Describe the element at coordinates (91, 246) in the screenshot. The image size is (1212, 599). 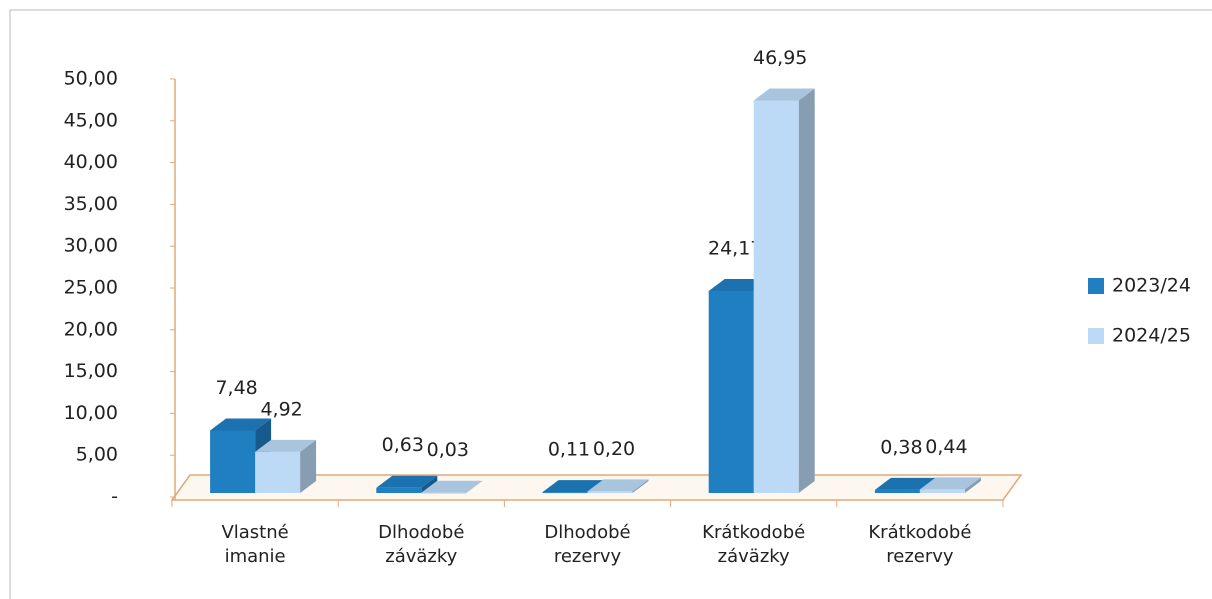
I see `y-tick-label: 30,00` at that location.